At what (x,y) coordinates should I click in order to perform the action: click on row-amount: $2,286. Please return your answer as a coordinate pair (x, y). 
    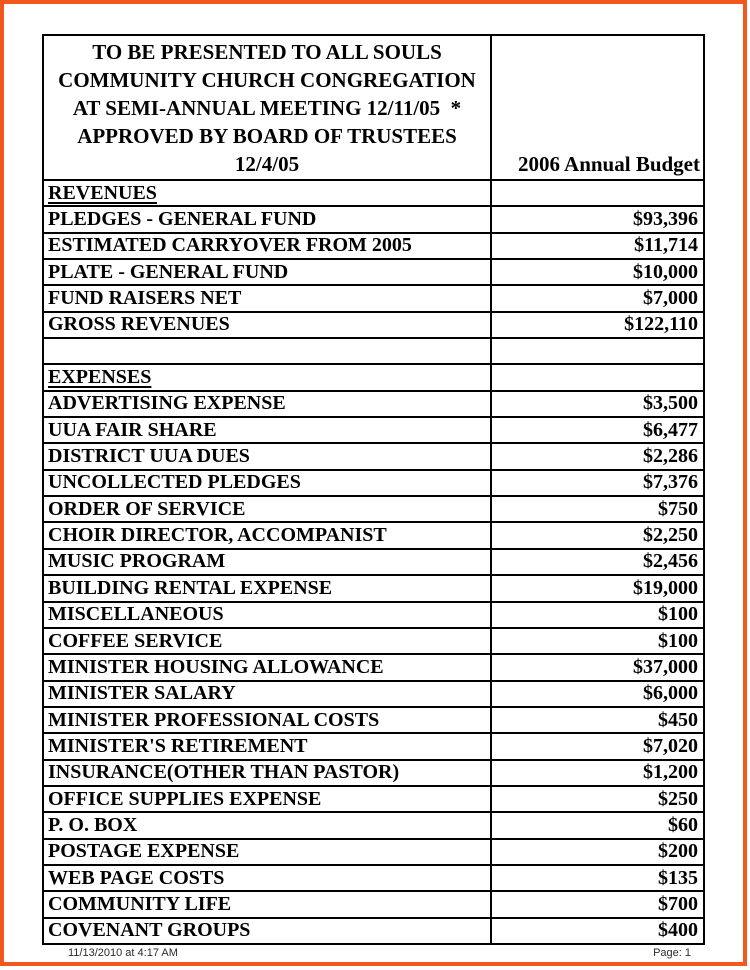
    Looking at the image, I should click on (670, 456).